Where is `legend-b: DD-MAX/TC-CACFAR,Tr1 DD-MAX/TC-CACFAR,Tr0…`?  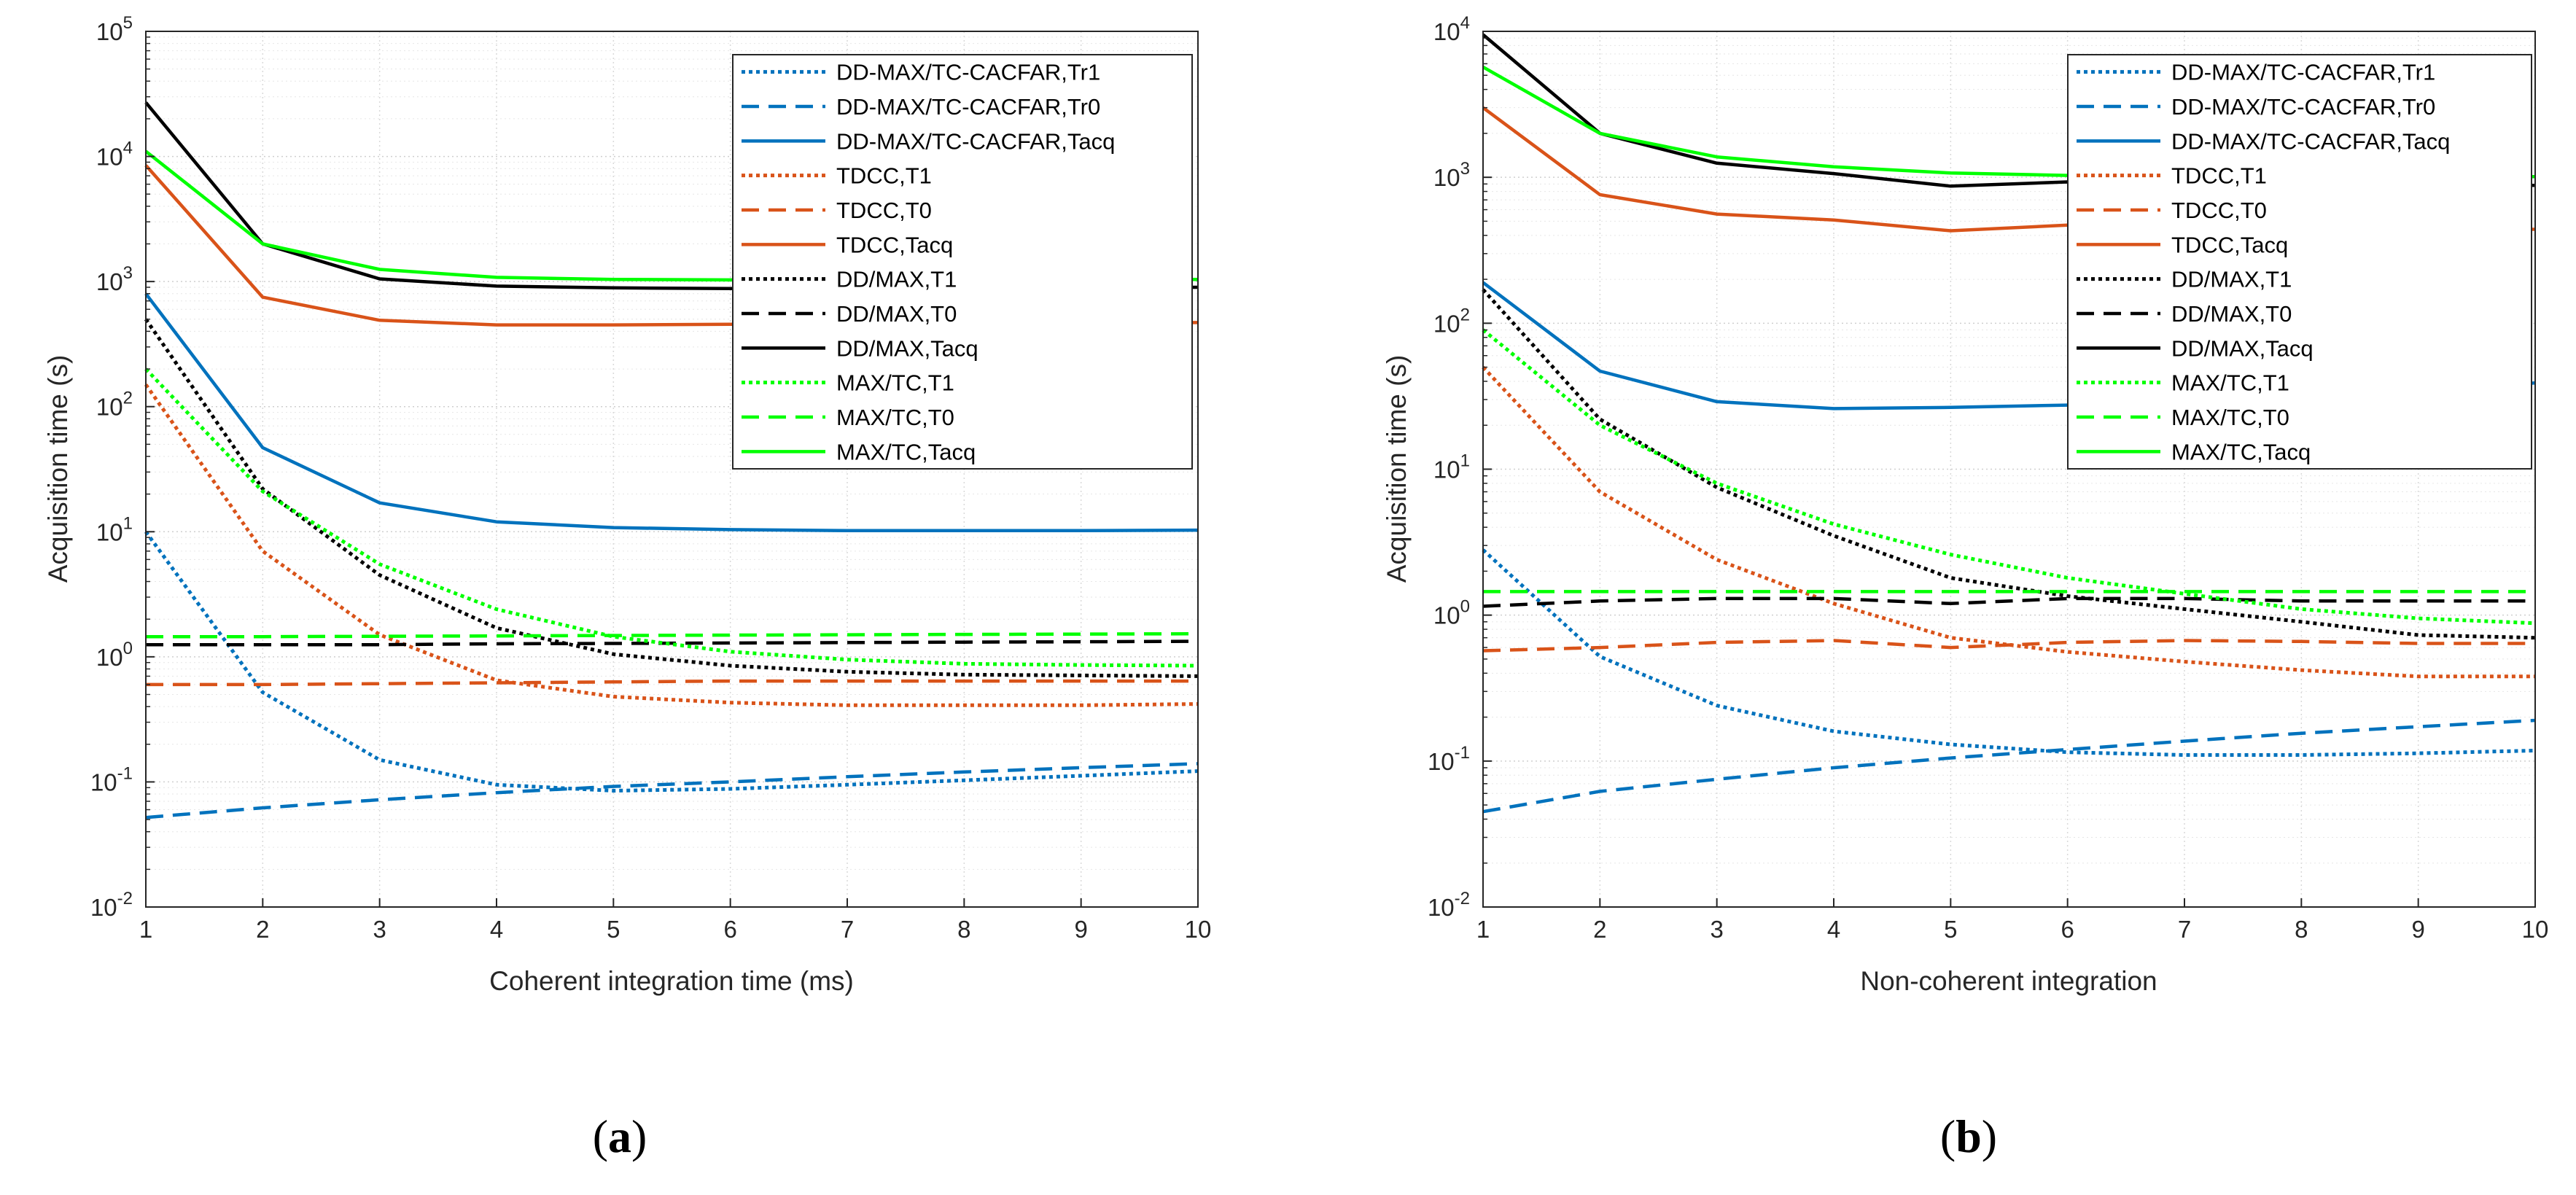 legend-b: DD-MAX/TC-CACFAR,Tr1 DD-MAX/TC-CACFAR,Tr0… is located at coordinates (2299, 262).